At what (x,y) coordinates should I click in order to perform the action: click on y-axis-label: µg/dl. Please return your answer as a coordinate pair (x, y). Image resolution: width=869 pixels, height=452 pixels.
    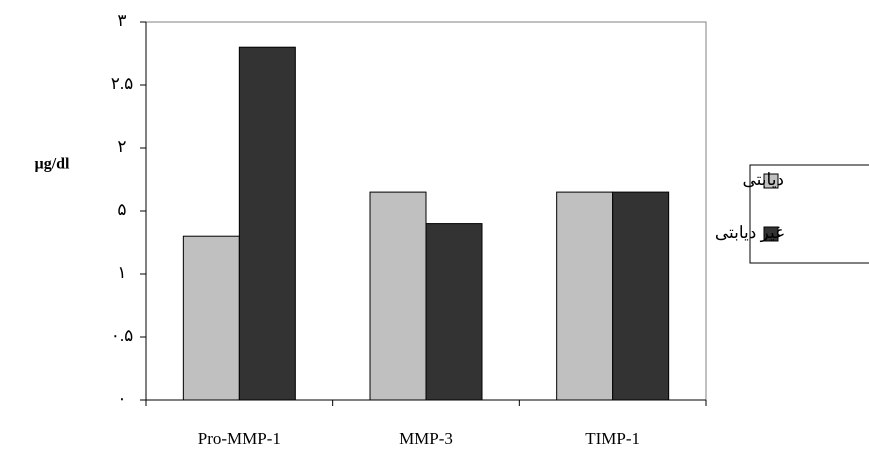
    Looking at the image, I should click on (52, 164).